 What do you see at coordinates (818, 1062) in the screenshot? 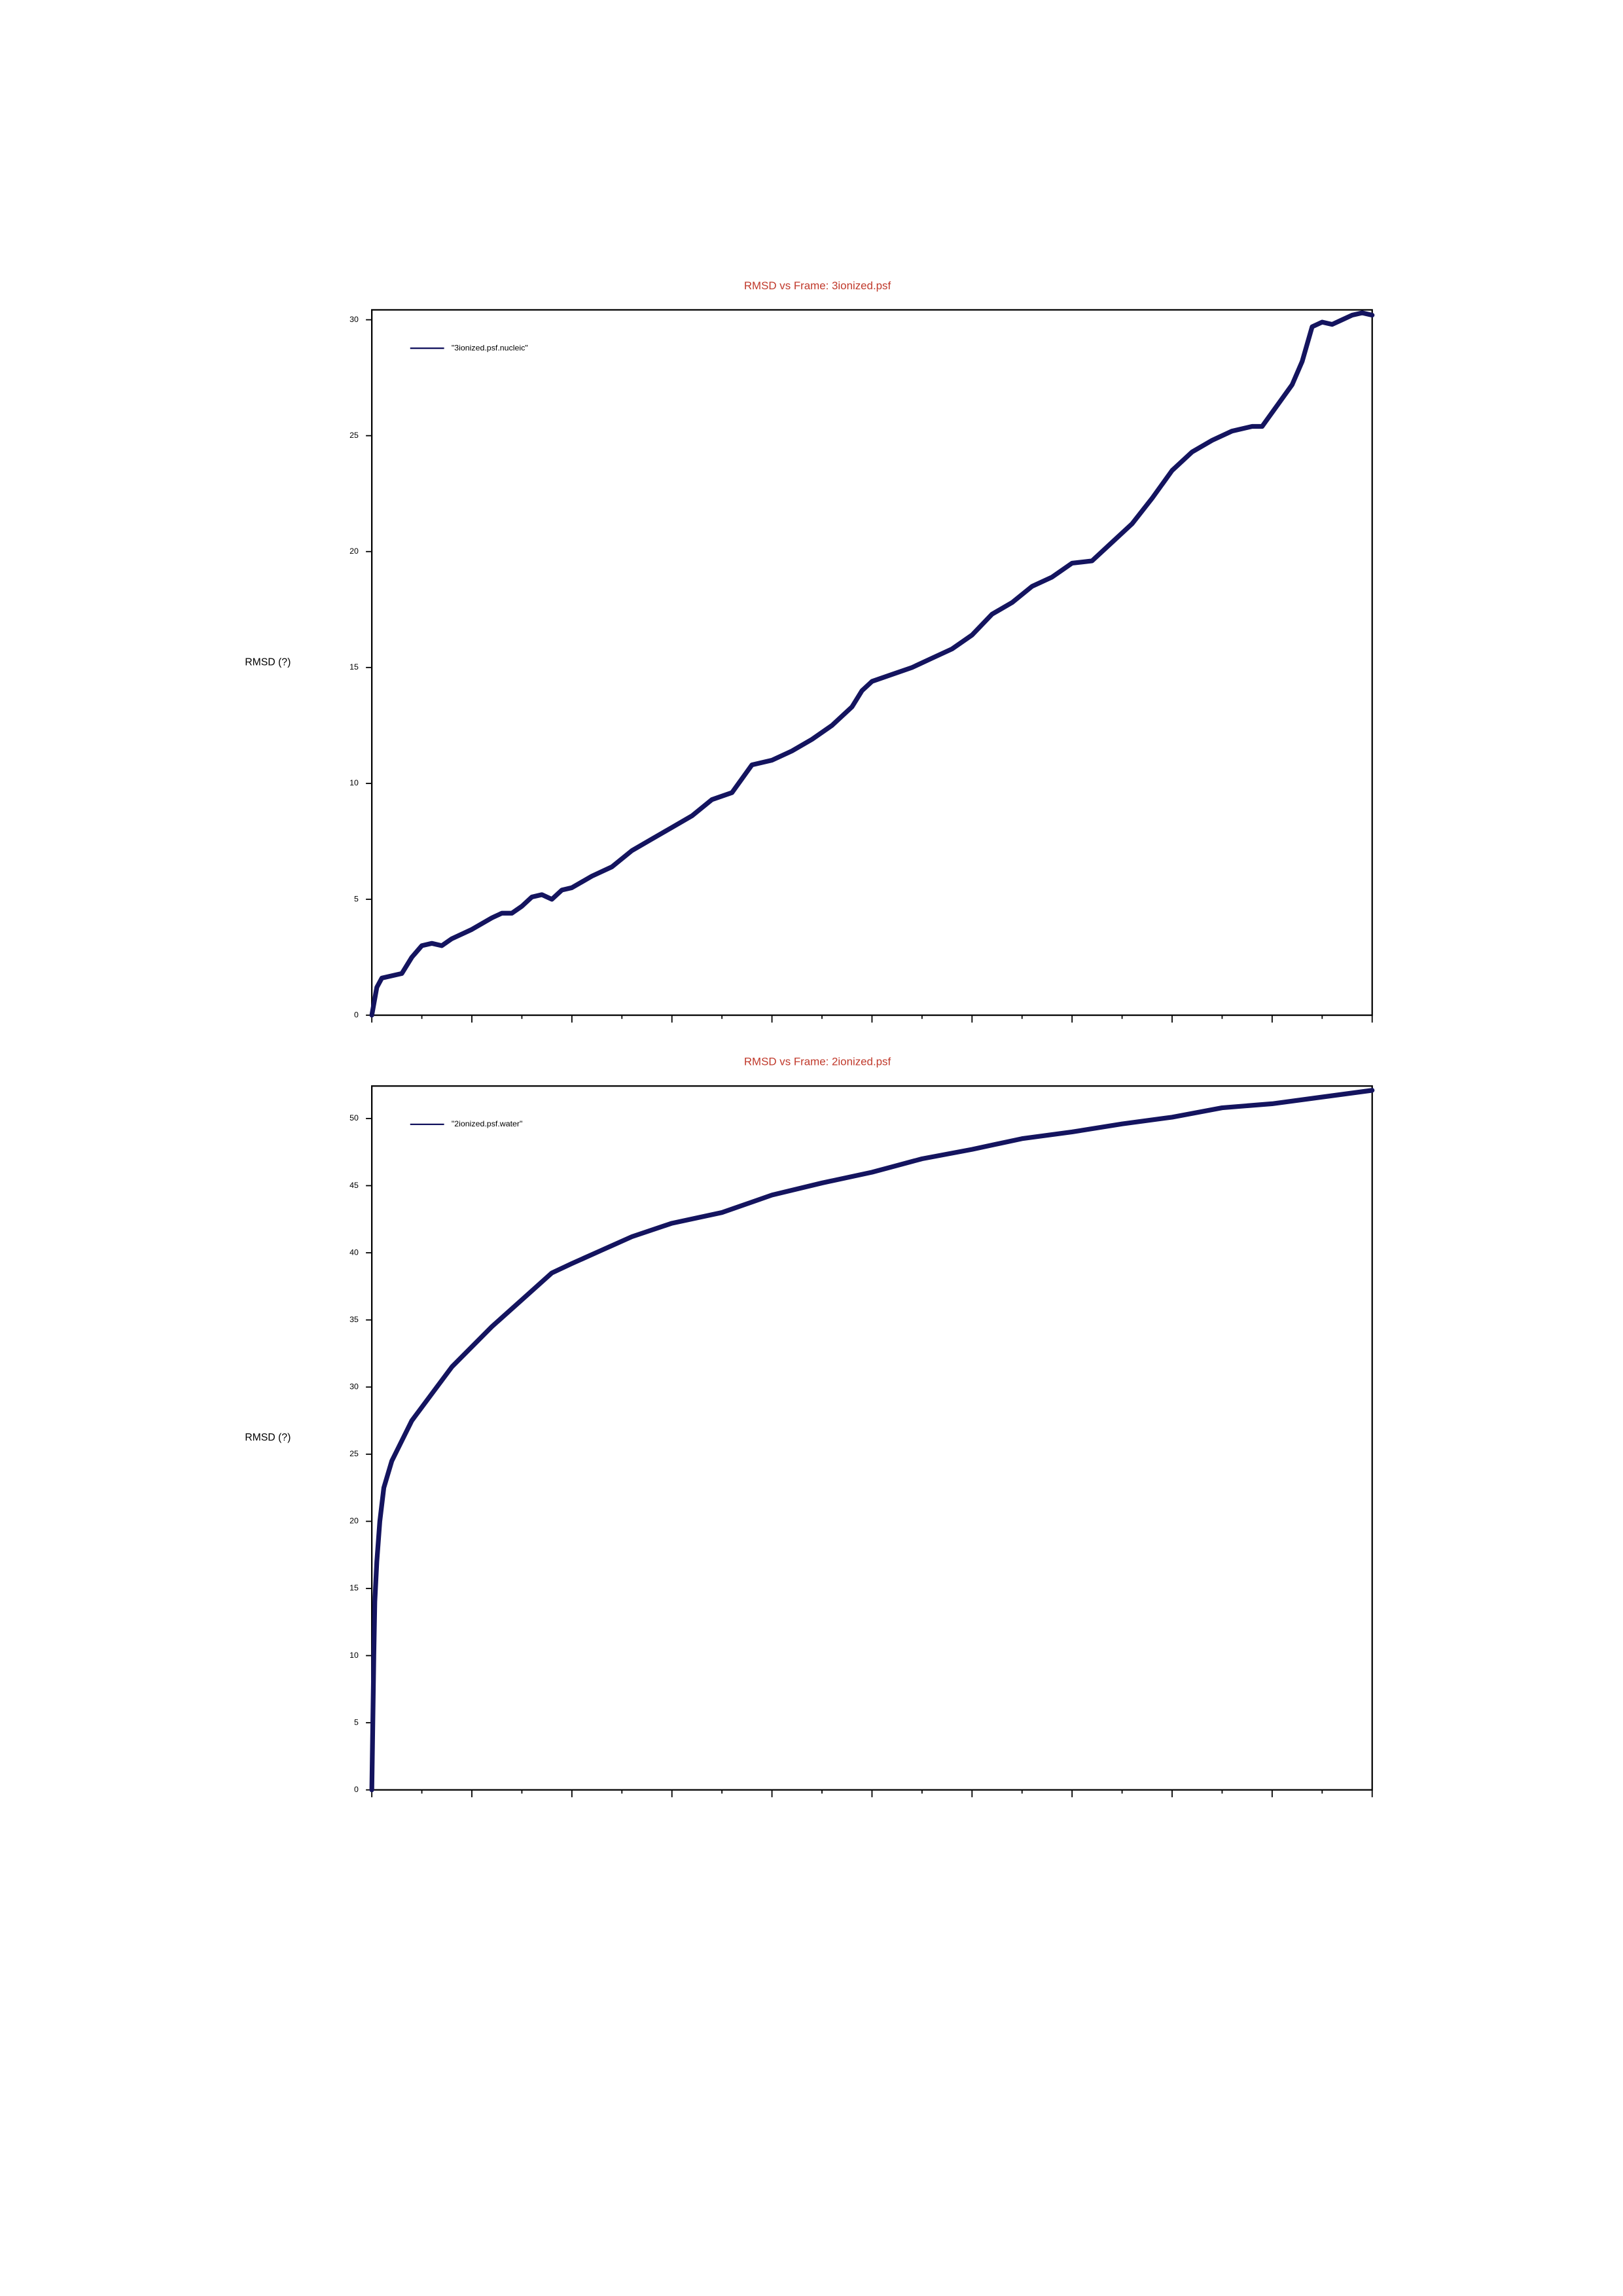
I see `chart-title: RMSD vs Frame: 2ionized.psf` at bounding box center [818, 1062].